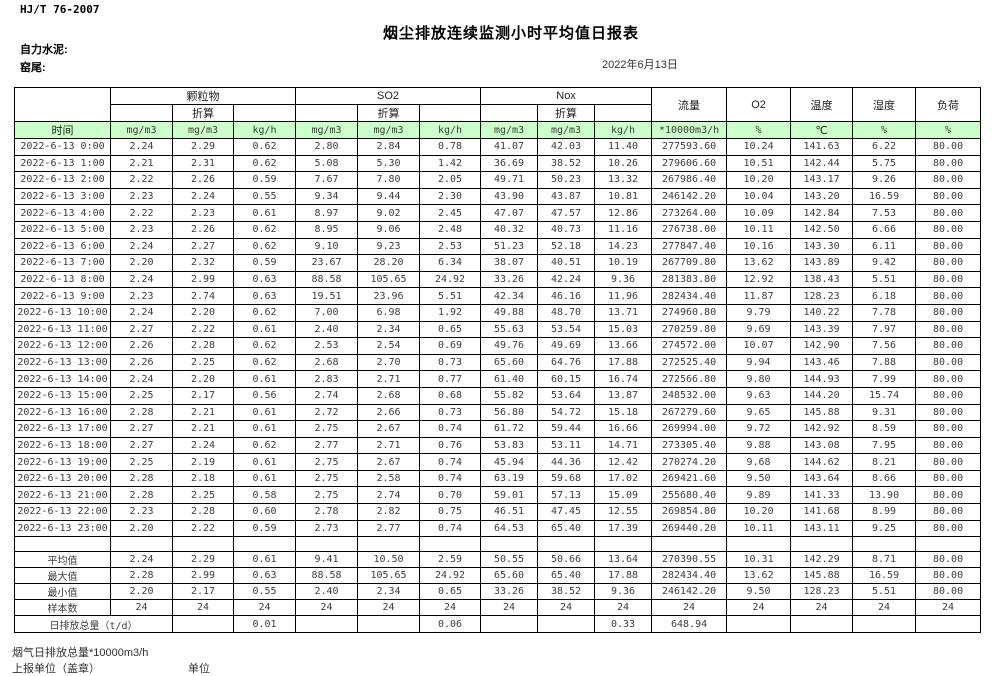  Describe the element at coordinates (264, 180) in the screenshot. I see `value-cell: 0.59` at that location.